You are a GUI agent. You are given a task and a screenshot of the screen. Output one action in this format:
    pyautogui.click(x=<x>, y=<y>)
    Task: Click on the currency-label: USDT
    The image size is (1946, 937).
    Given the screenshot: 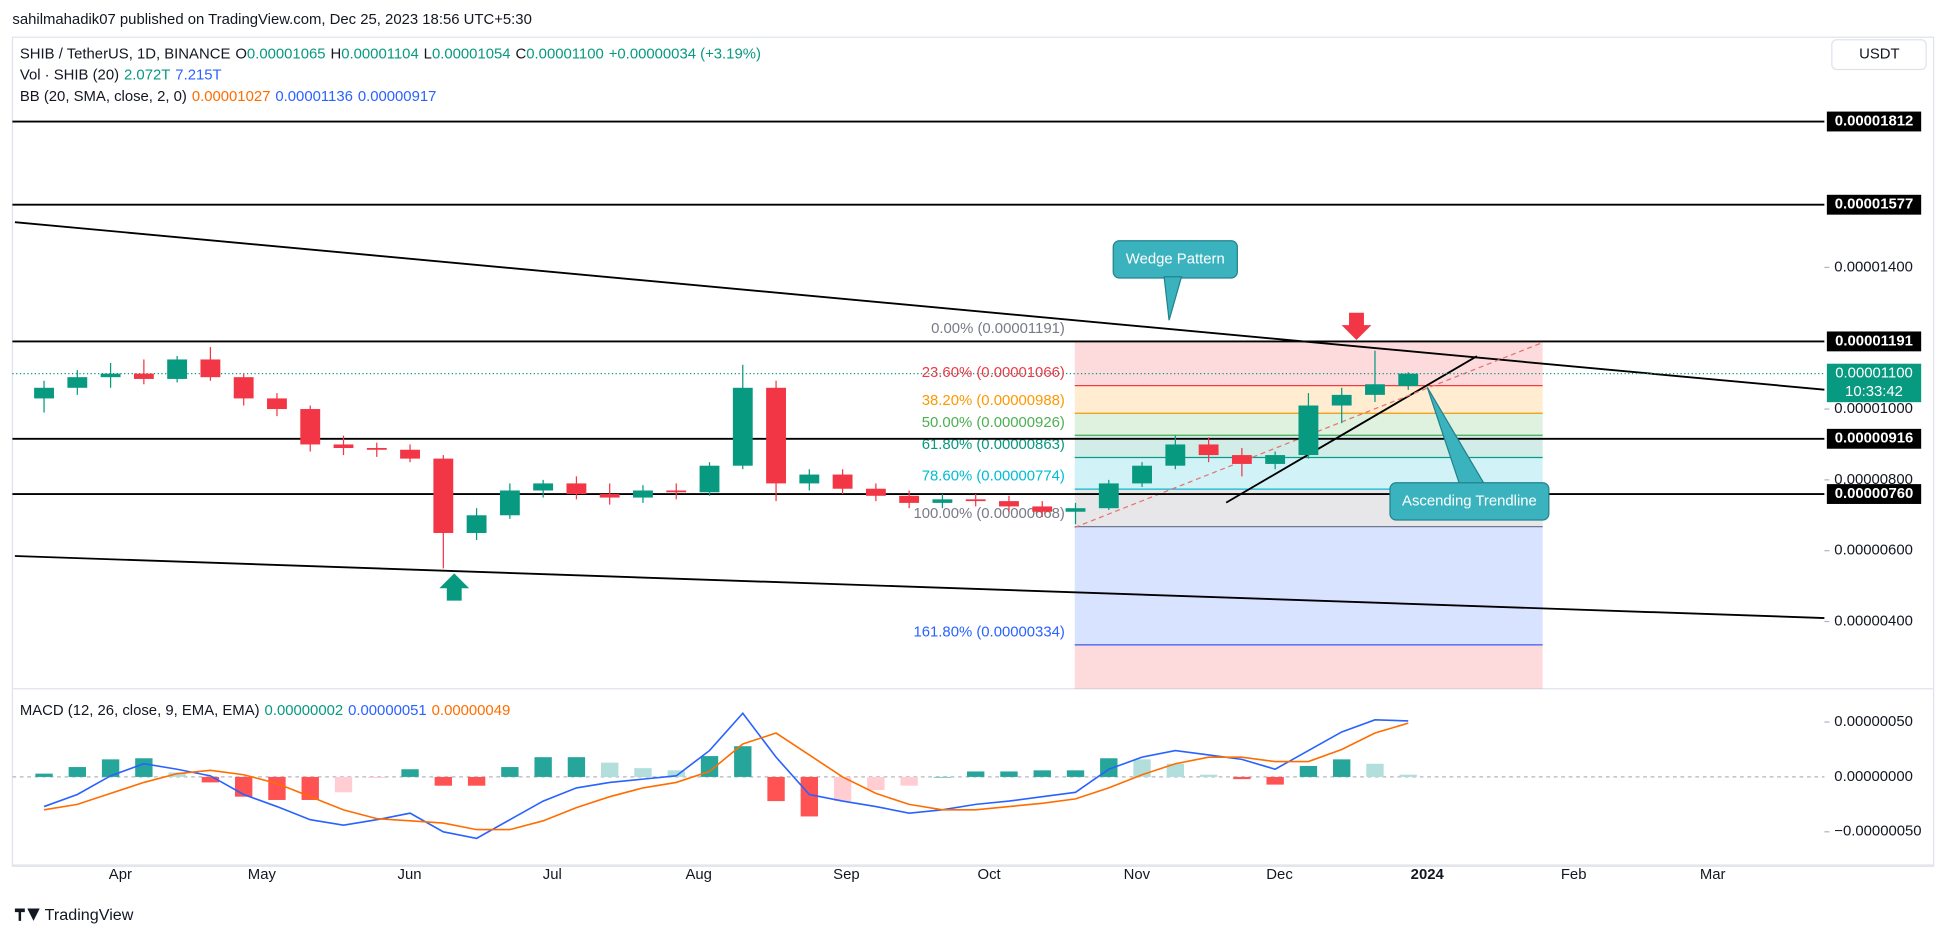 What is the action you would take?
    pyautogui.click(x=1879, y=55)
    